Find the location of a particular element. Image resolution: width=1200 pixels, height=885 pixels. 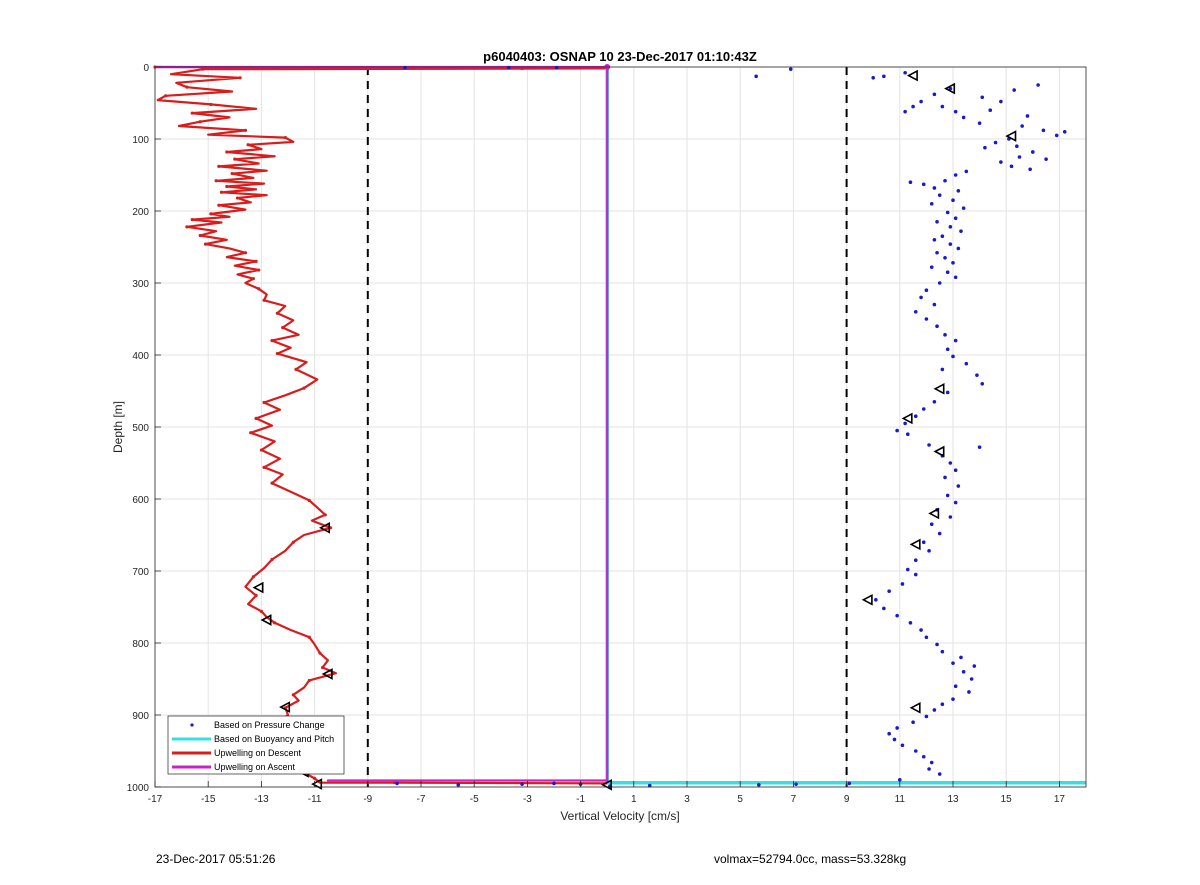

y-tick-label: 600 is located at coordinates (140, 500).